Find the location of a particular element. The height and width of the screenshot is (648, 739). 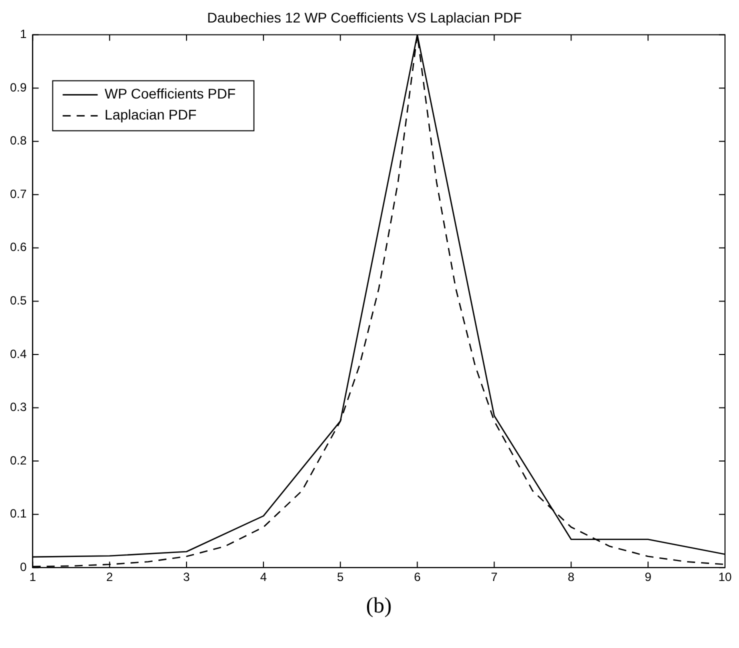

x-tick-label: 1 is located at coordinates (32, 577).